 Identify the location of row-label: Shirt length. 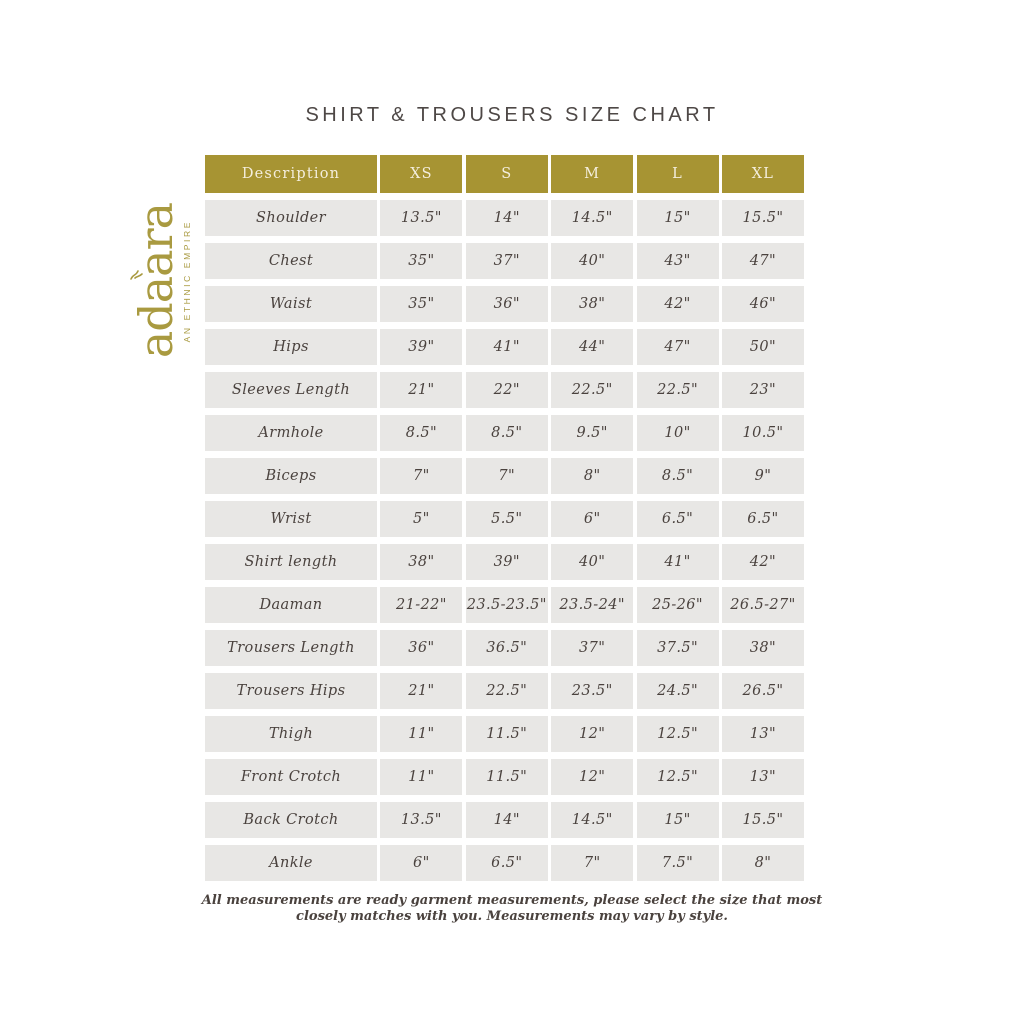
(291, 562).